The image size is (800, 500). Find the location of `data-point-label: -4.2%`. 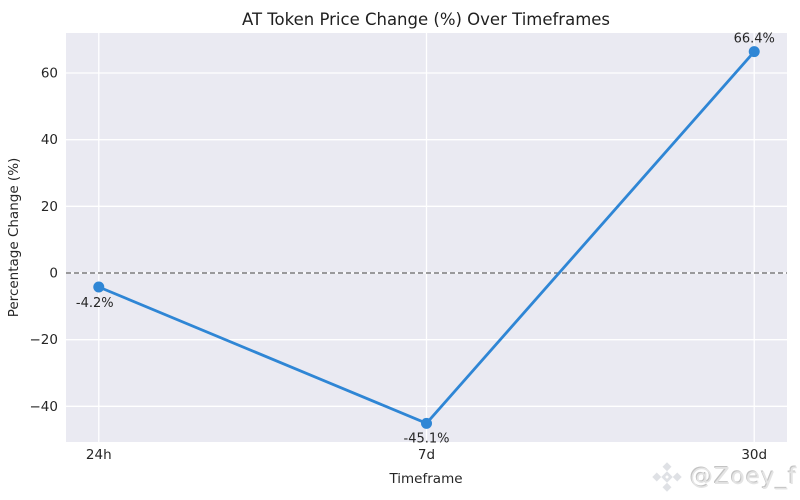

data-point-label: -4.2% is located at coordinates (95, 303).